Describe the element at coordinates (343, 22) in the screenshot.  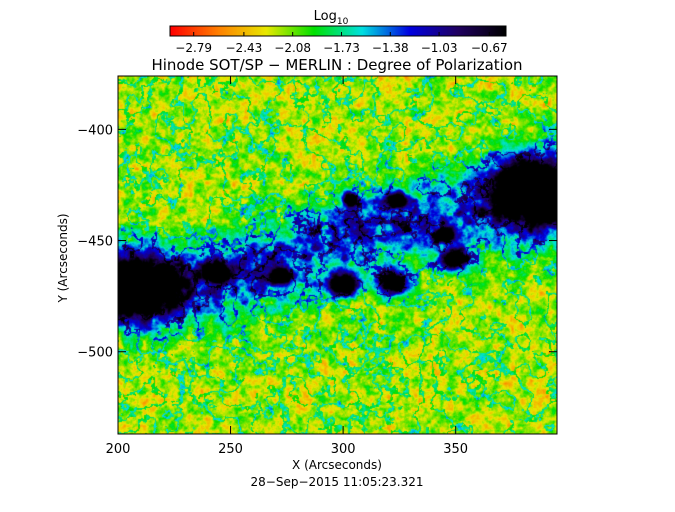
I see `colorbar-title-sub: 10` at that location.